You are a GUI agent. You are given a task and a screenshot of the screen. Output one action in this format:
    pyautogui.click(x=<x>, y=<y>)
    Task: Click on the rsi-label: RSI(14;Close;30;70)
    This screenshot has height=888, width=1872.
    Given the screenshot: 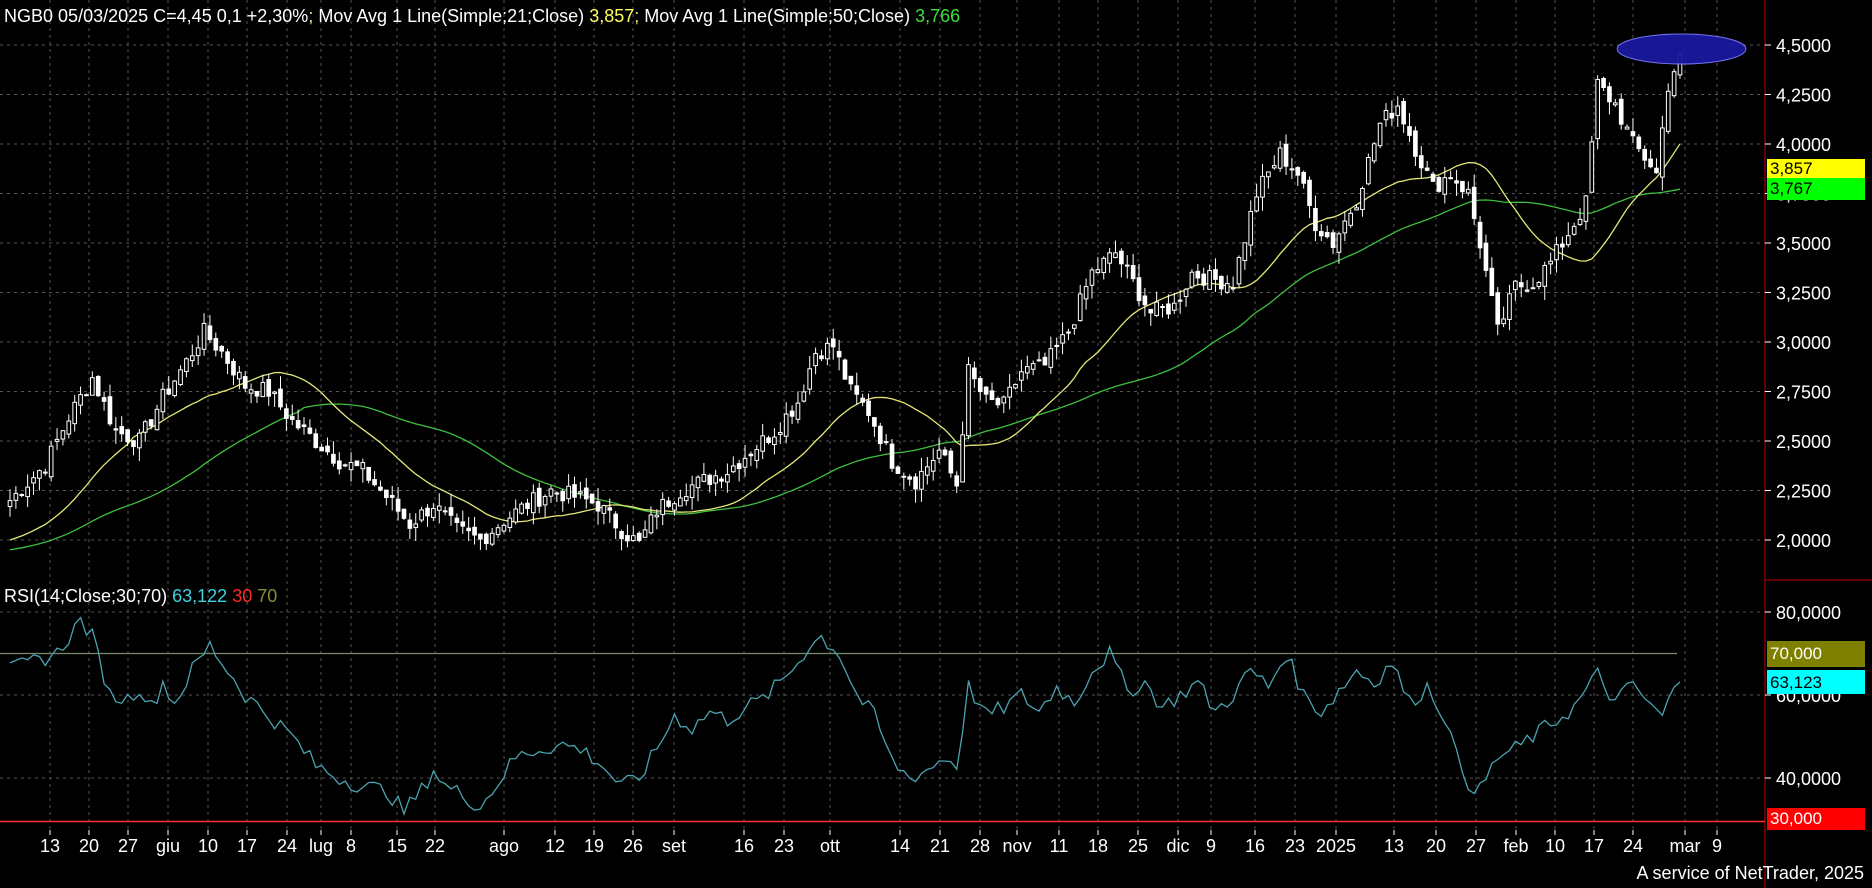 What is the action you would take?
    pyautogui.click(x=86, y=596)
    